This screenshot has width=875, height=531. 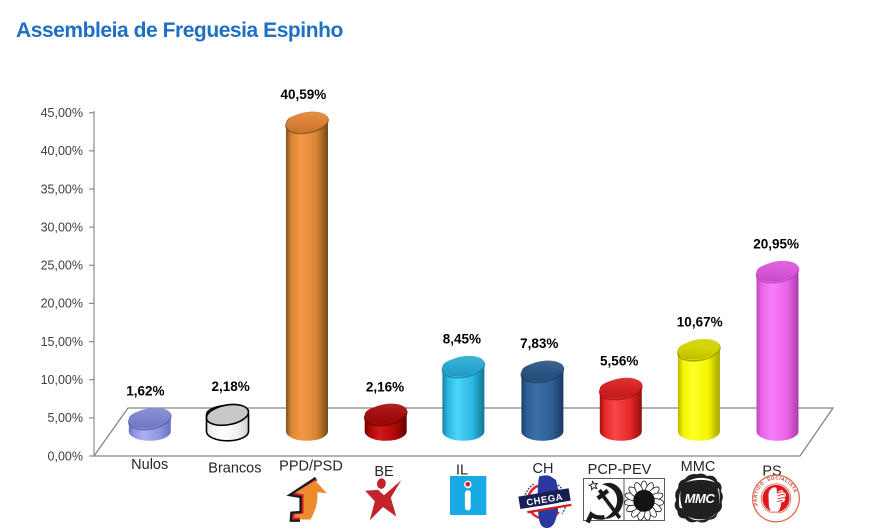 I want to click on svg-text: 5,56%, so click(x=619, y=360).